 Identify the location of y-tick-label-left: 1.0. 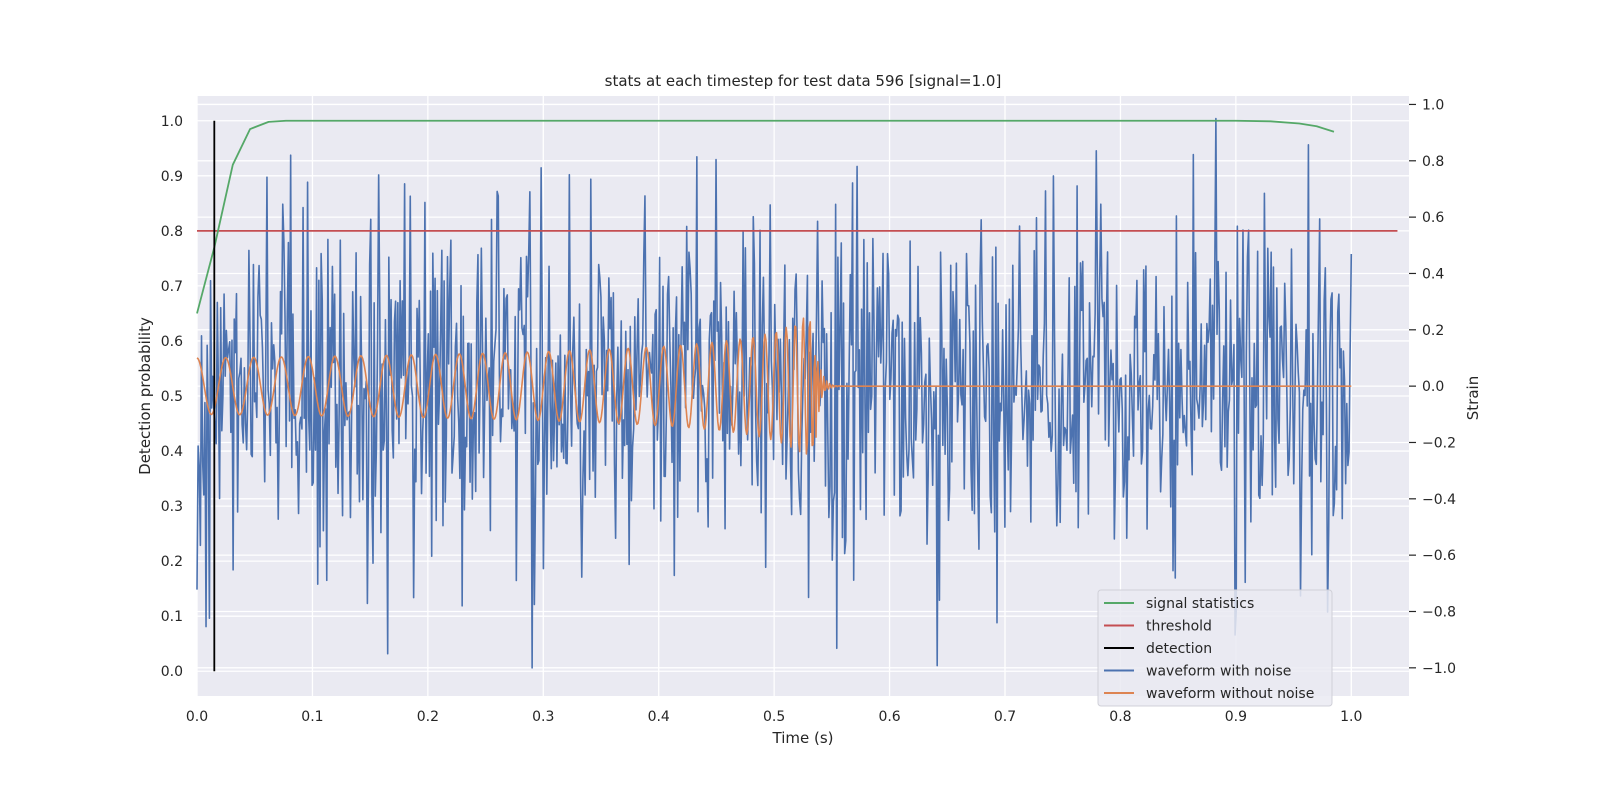
(172, 122).